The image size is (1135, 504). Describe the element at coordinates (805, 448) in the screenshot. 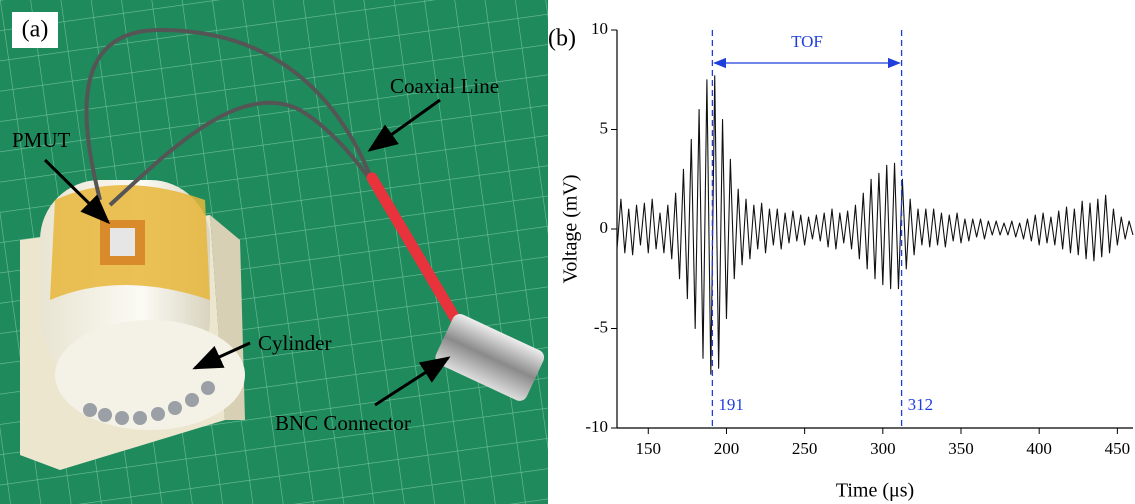

I see `x-tick-label: 250` at that location.